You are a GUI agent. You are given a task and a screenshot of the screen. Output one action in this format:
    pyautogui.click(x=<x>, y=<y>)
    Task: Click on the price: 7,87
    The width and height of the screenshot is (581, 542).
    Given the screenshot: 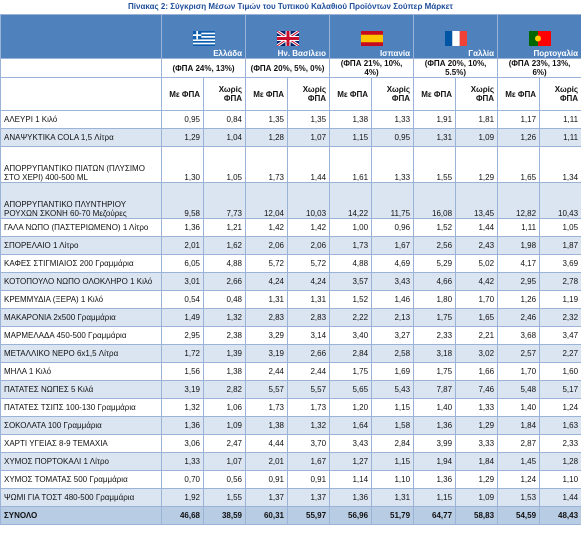 What is the action you would take?
    pyautogui.click(x=435, y=389)
    